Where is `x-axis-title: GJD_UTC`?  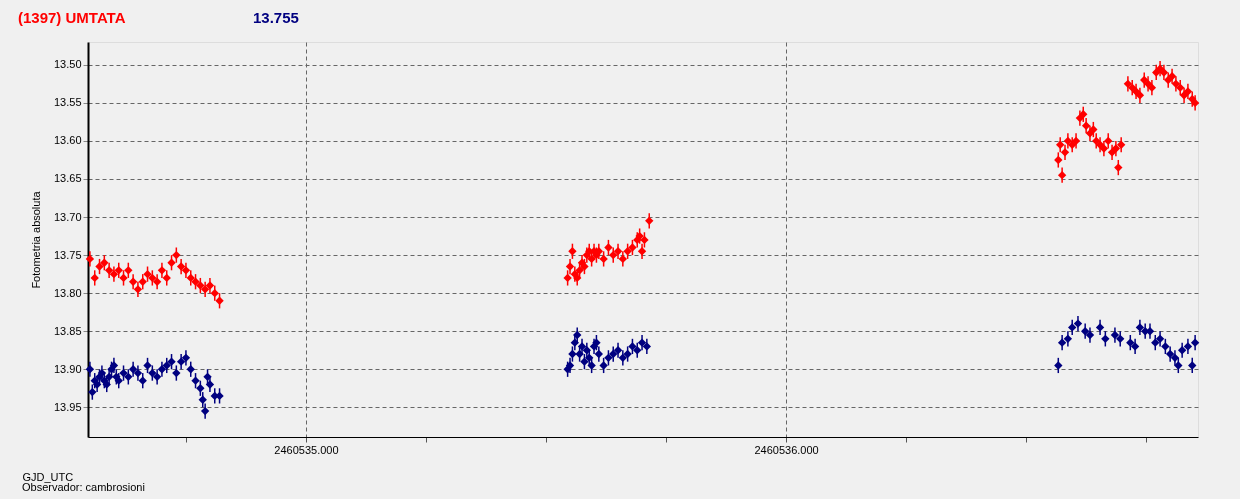 x-axis-title: GJD_UTC is located at coordinates (48, 476).